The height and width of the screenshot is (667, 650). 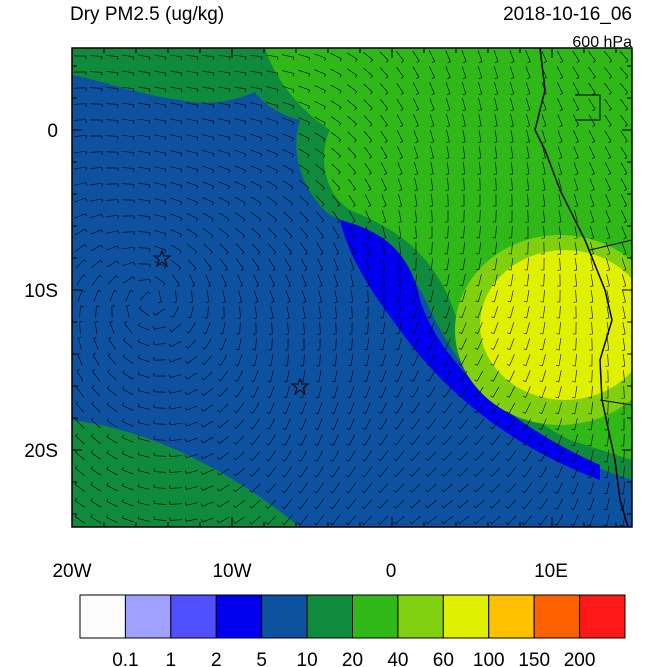 What do you see at coordinates (352, 658) in the screenshot?
I see `colorbar-label: 20` at bounding box center [352, 658].